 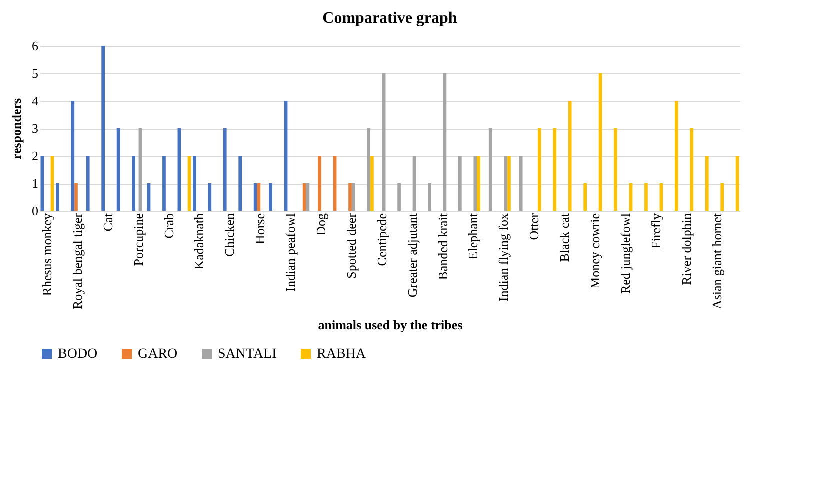 What do you see at coordinates (686, 249) in the screenshot?
I see `x-tick-label: River dolphin` at bounding box center [686, 249].